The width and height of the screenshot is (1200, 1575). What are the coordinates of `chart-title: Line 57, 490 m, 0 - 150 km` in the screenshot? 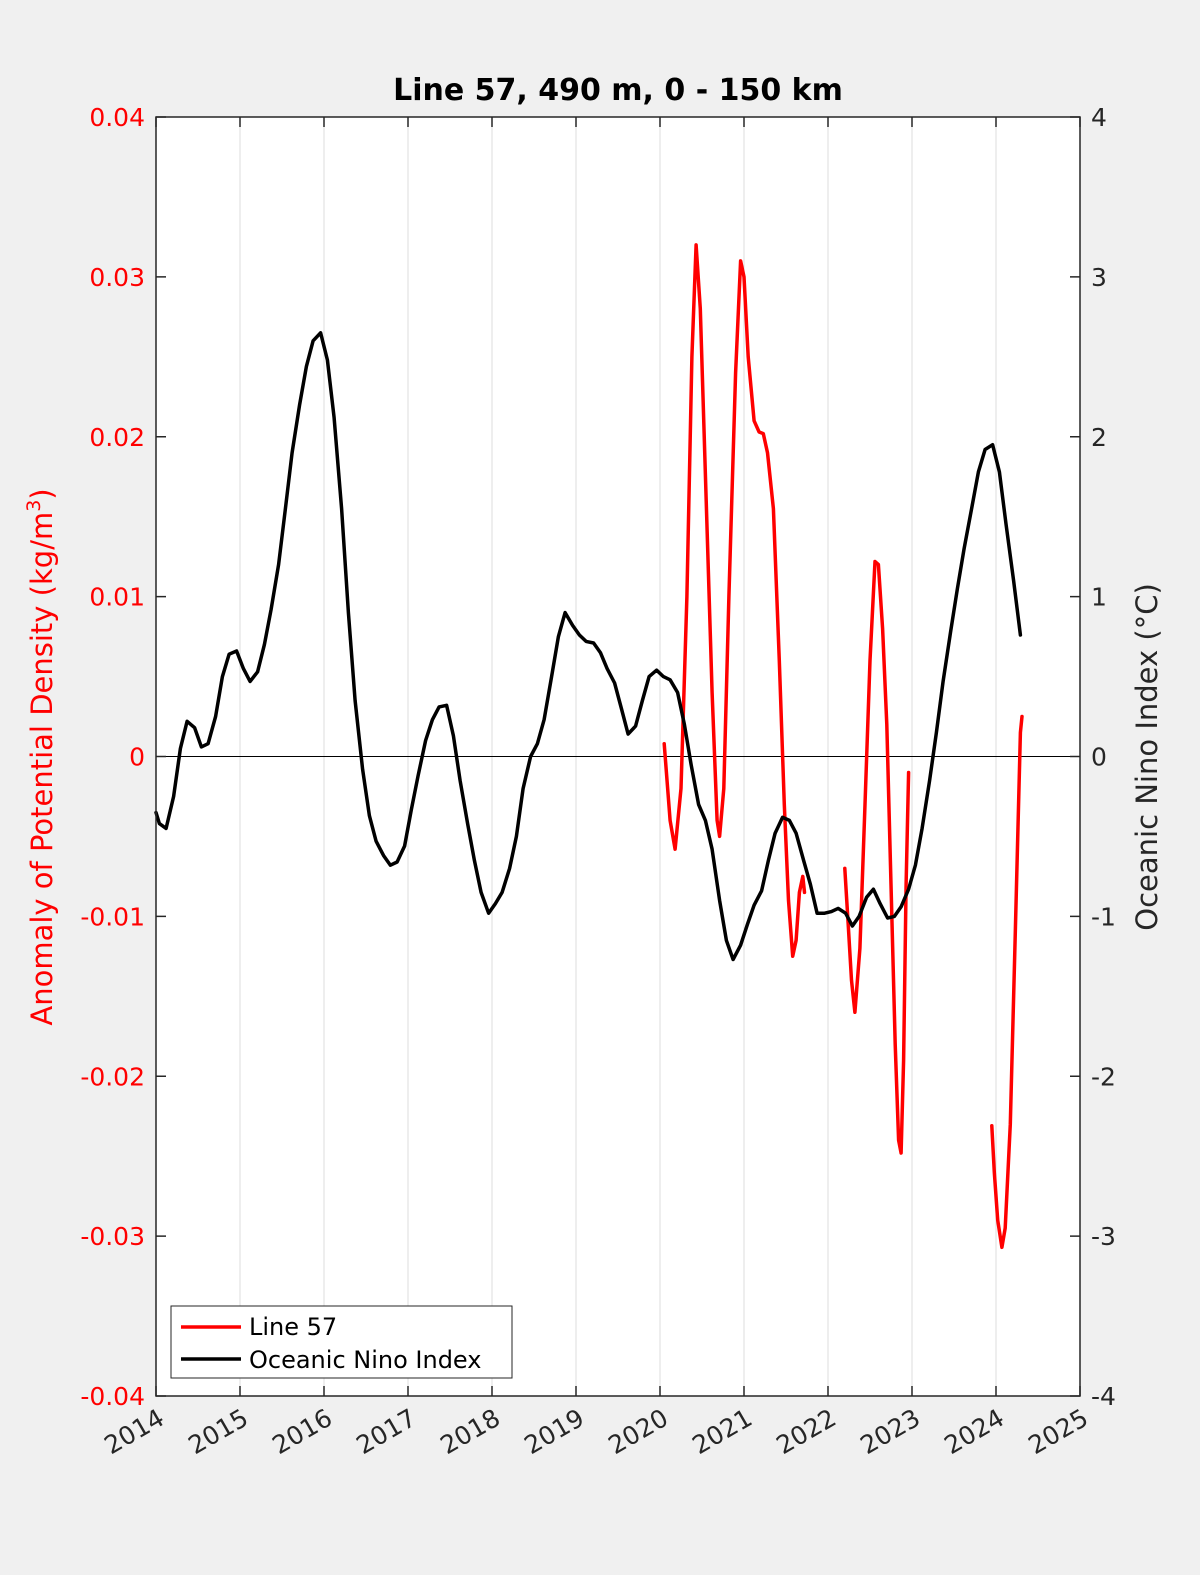 It's located at (618, 90).